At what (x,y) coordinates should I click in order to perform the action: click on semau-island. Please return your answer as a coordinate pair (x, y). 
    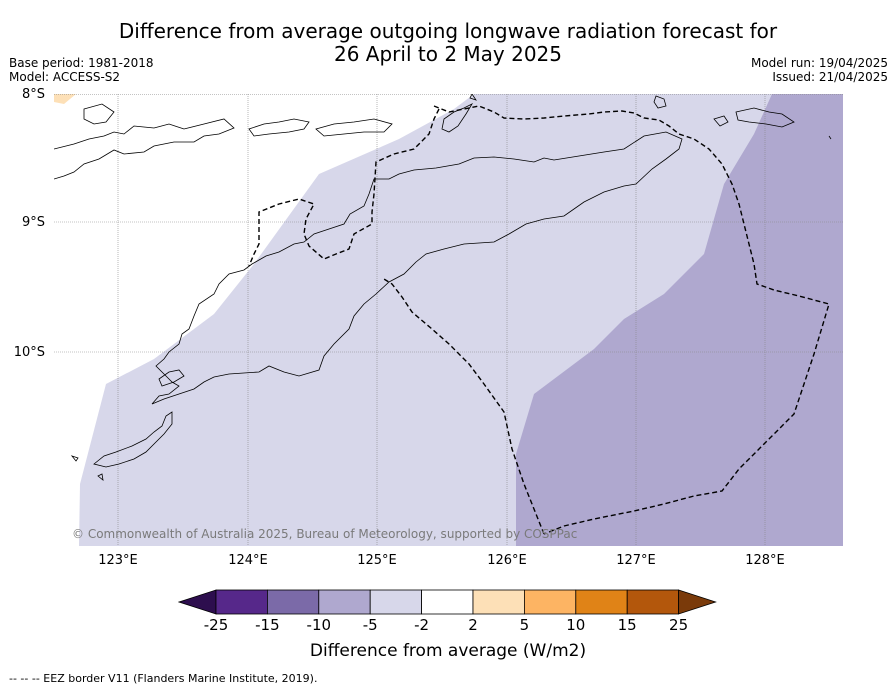
    Looking at the image, I should click on (171, 378).